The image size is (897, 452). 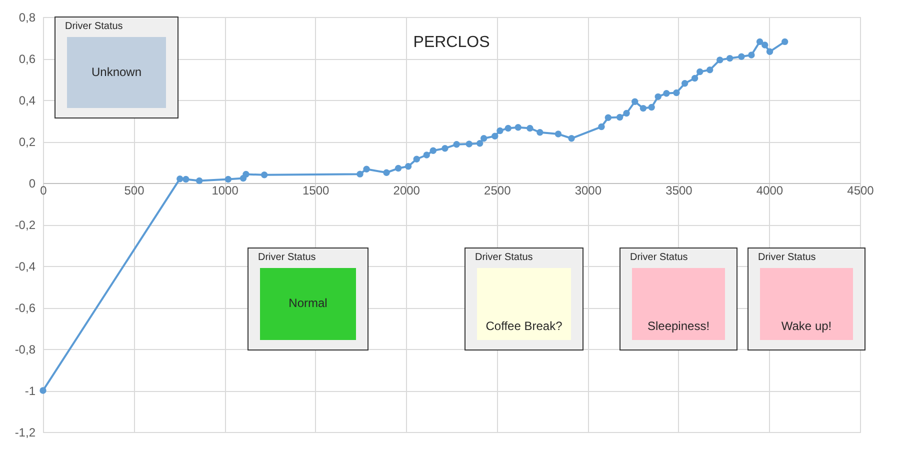 What do you see at coordinates (25, 225) in the screenshot?
I see `y-tick-label: -0,2` at bounding box center [25, 225].